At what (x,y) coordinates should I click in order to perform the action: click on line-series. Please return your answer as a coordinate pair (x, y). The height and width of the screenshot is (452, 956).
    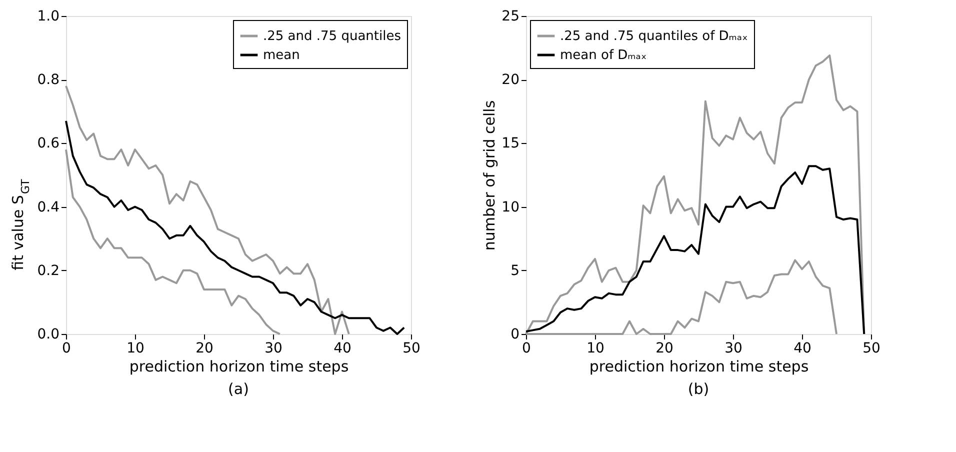
    Looking at the image, I should click on (173, 241).